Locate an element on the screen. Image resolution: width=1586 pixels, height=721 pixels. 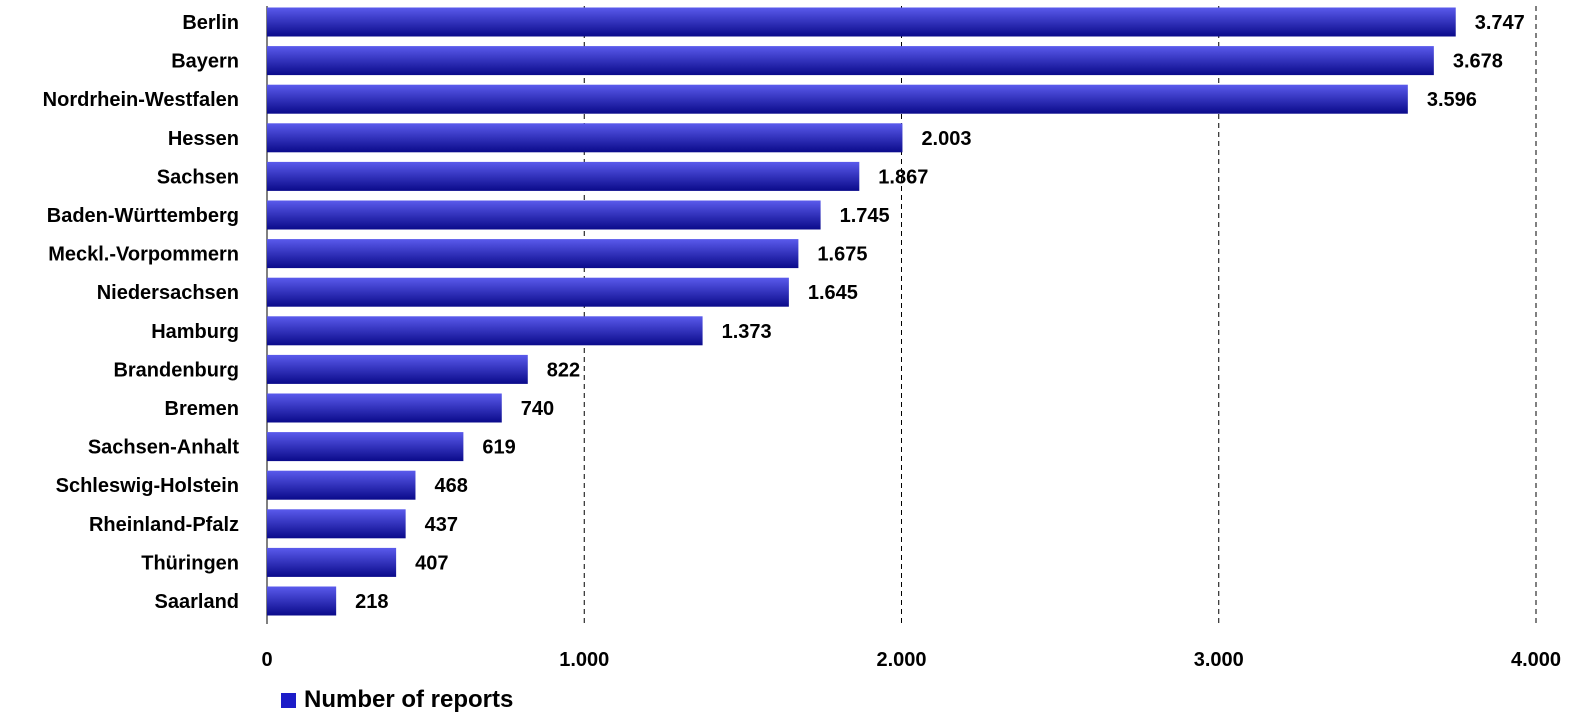
category-label: Baden-Württemberg is located at coordinates (143, 216).